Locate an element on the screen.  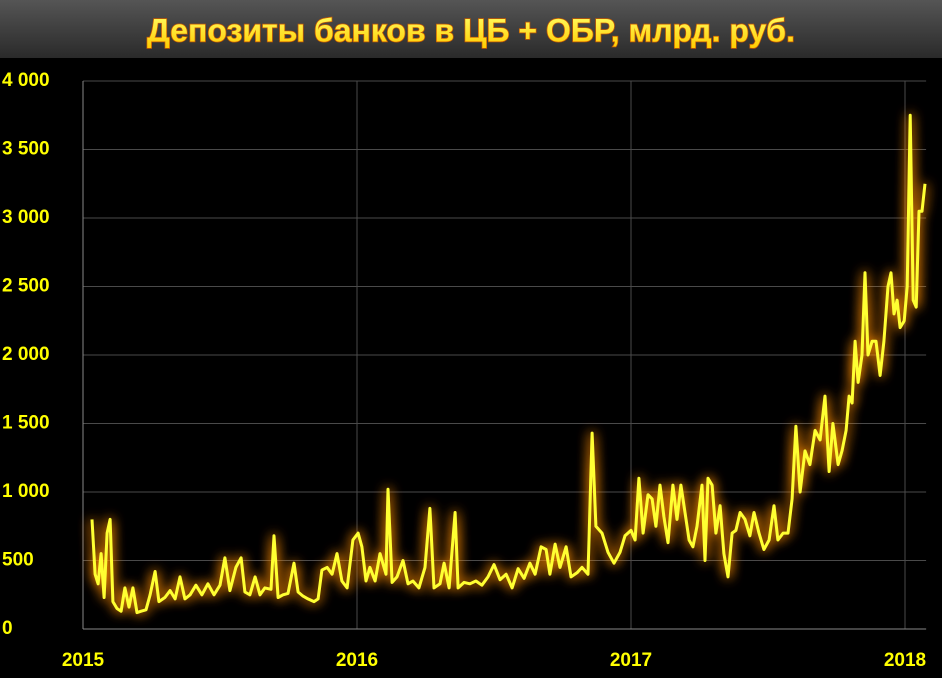
title-bar is located at coordinates (471, 29).